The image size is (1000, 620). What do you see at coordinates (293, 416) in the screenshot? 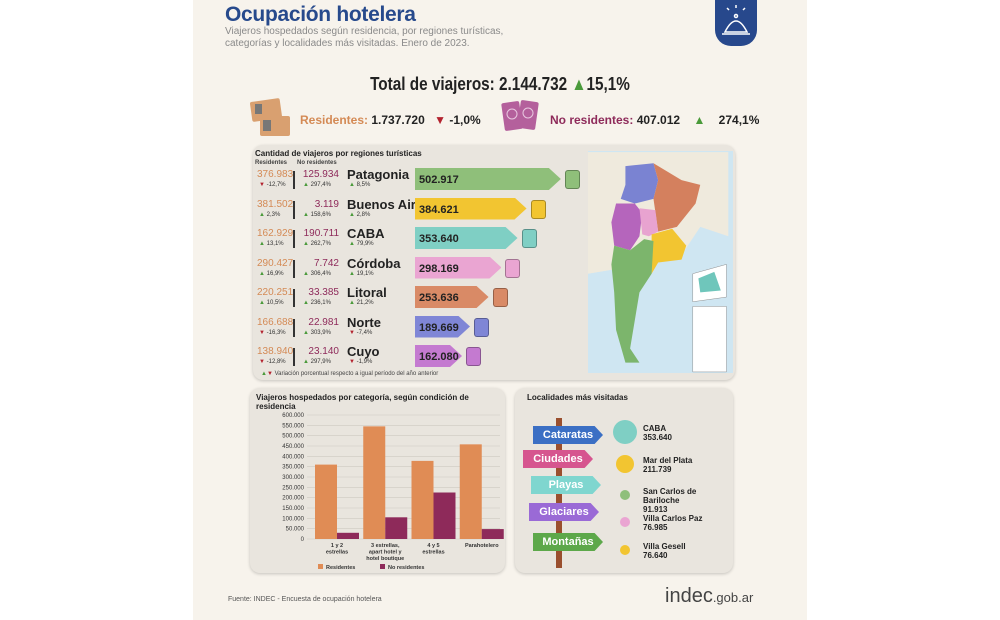
I see `y-tick-label: 600.000` at bounding box center [293, 416].